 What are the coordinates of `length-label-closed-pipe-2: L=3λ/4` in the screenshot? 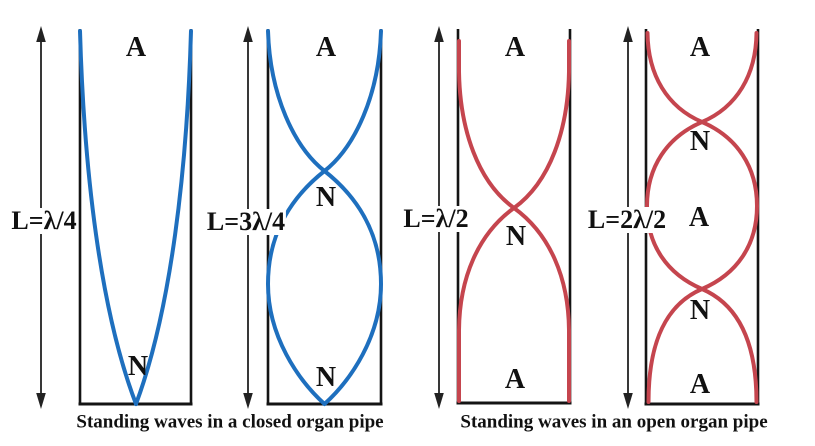 It's located at (246, 221).